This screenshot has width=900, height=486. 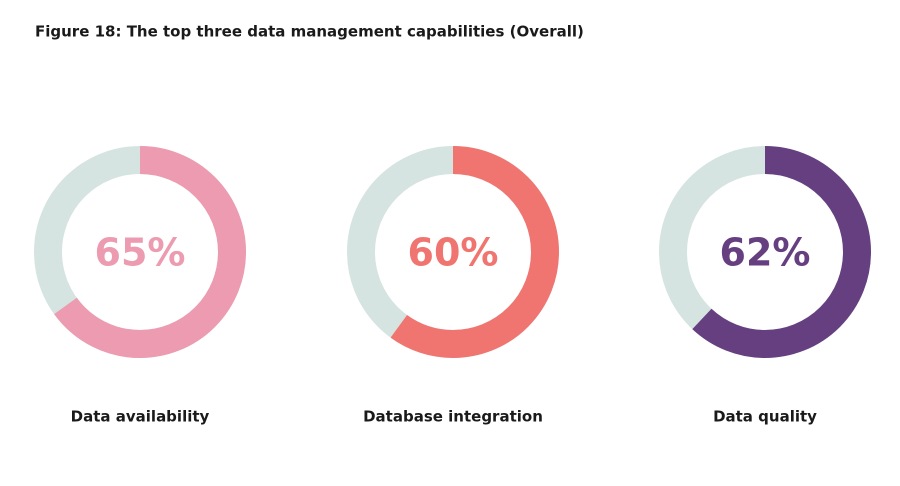 I want to click on value-label: 62%, so click(x=765, y=253).